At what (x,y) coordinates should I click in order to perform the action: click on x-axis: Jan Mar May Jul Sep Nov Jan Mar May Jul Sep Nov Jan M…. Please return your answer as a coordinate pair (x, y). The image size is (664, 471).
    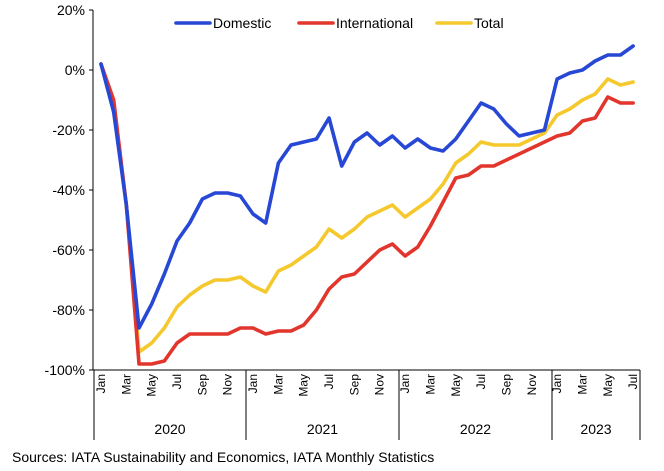
    Looking at the image, I should click on (367, 404).